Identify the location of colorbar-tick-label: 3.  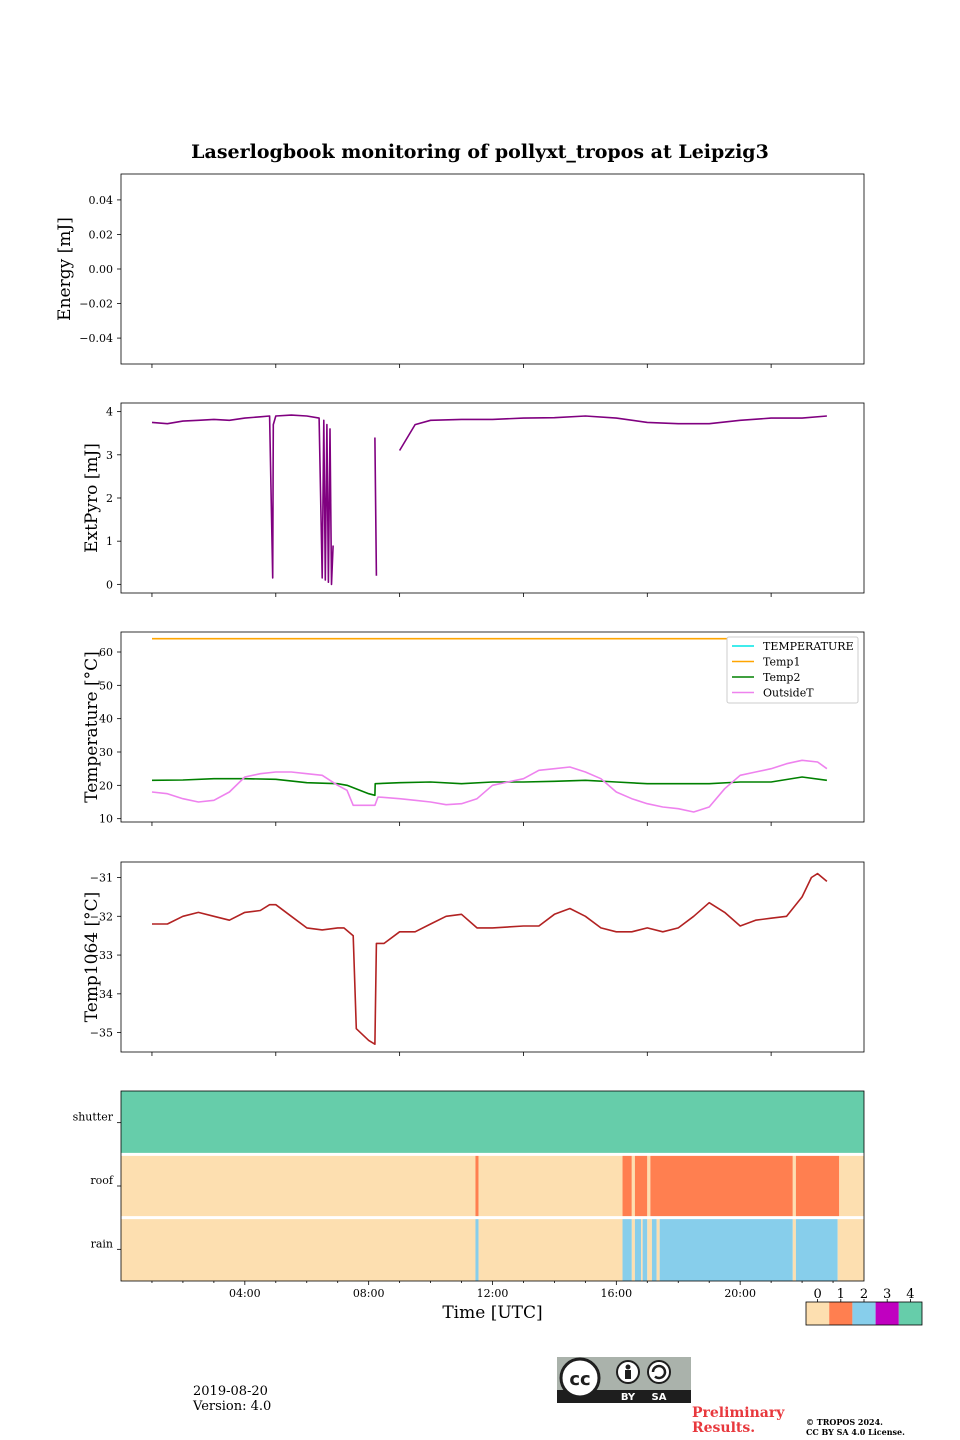
(887, 1294).